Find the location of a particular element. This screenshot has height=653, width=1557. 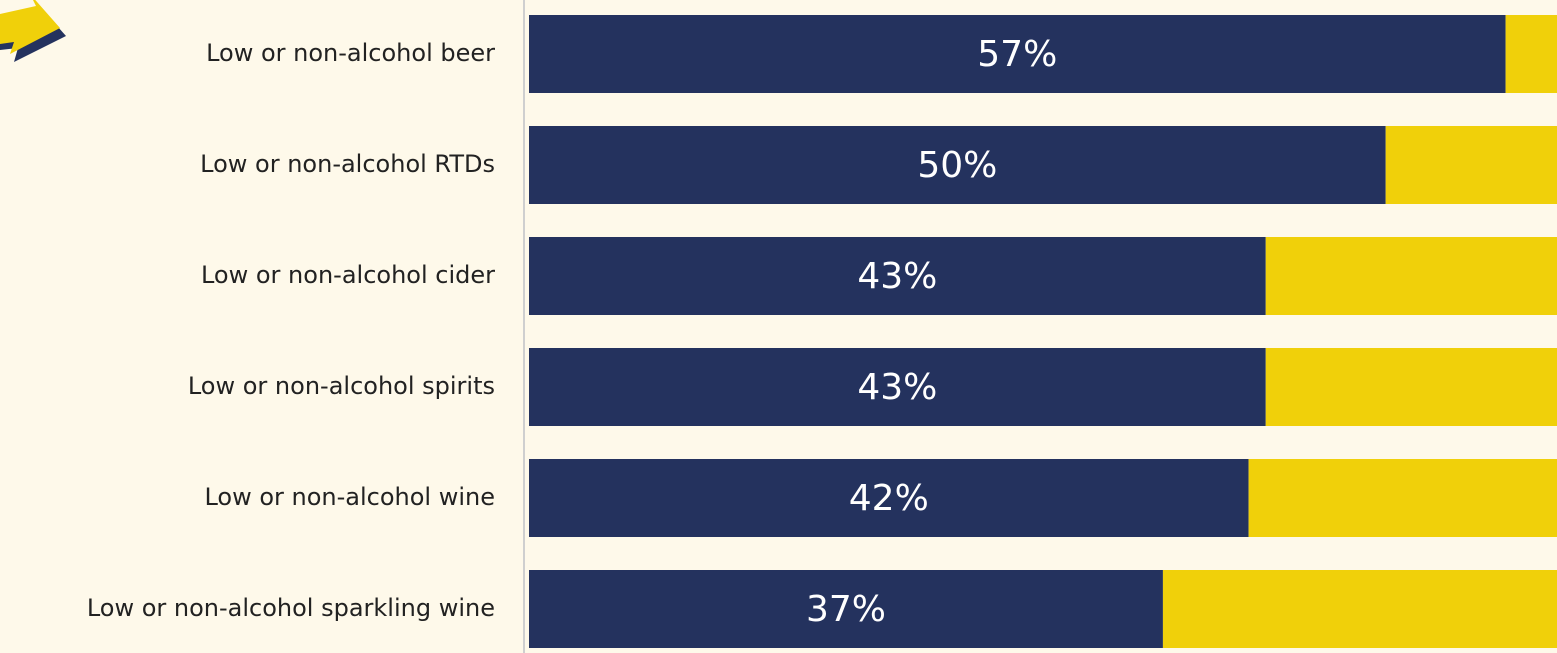

category-label: Low or non-alcohol RTDs is located at coordinates (347, 164).